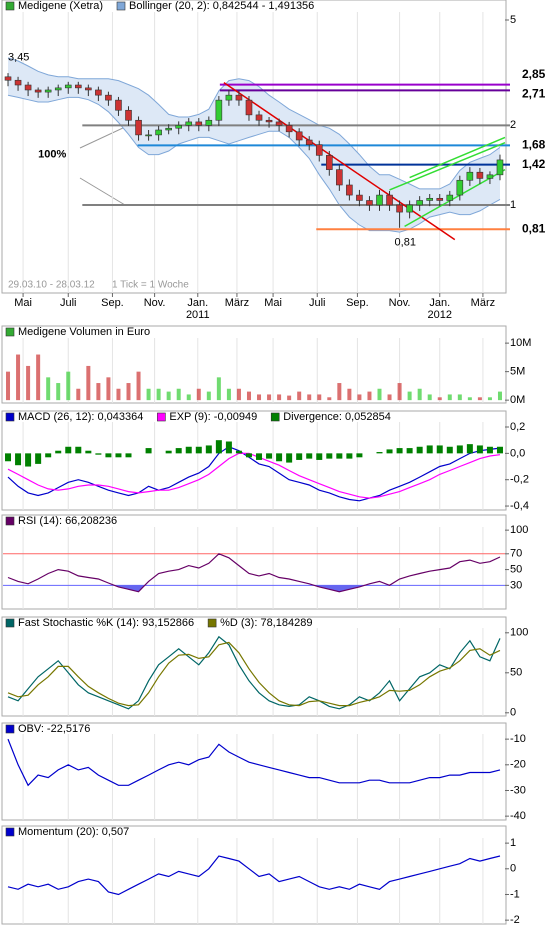 This screenshot has width=558, height=930. What do you see at coordinates (517, 372) in the screenshot?
I see `y-tick-label: 5M` at bounding box center [517, 372].